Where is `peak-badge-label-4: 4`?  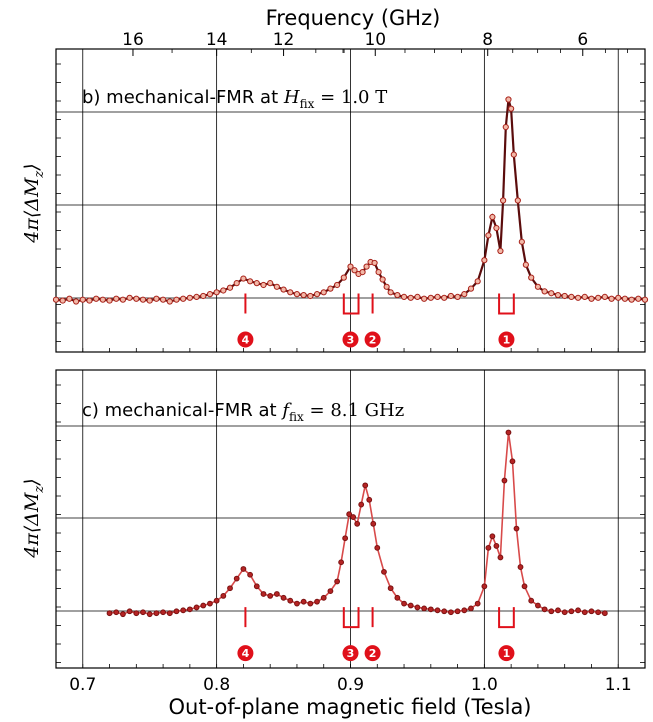 peak-badge-label-4: 4 is located at coordinates (246, 340).